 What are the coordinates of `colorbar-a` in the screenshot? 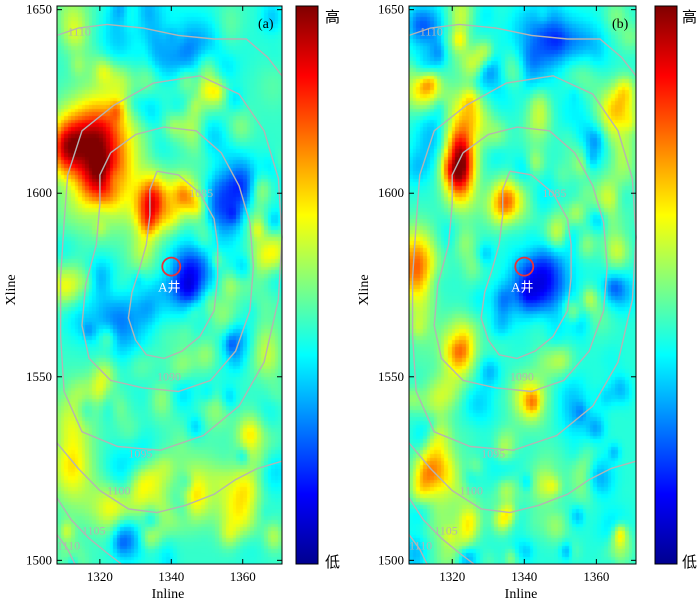 It's located at (307, 285).